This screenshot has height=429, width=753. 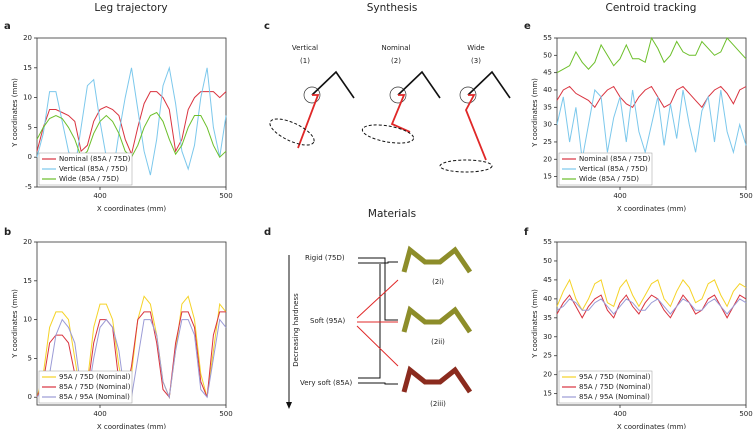 I want to click on design-label: (2ii), so click(x=438, y=342).